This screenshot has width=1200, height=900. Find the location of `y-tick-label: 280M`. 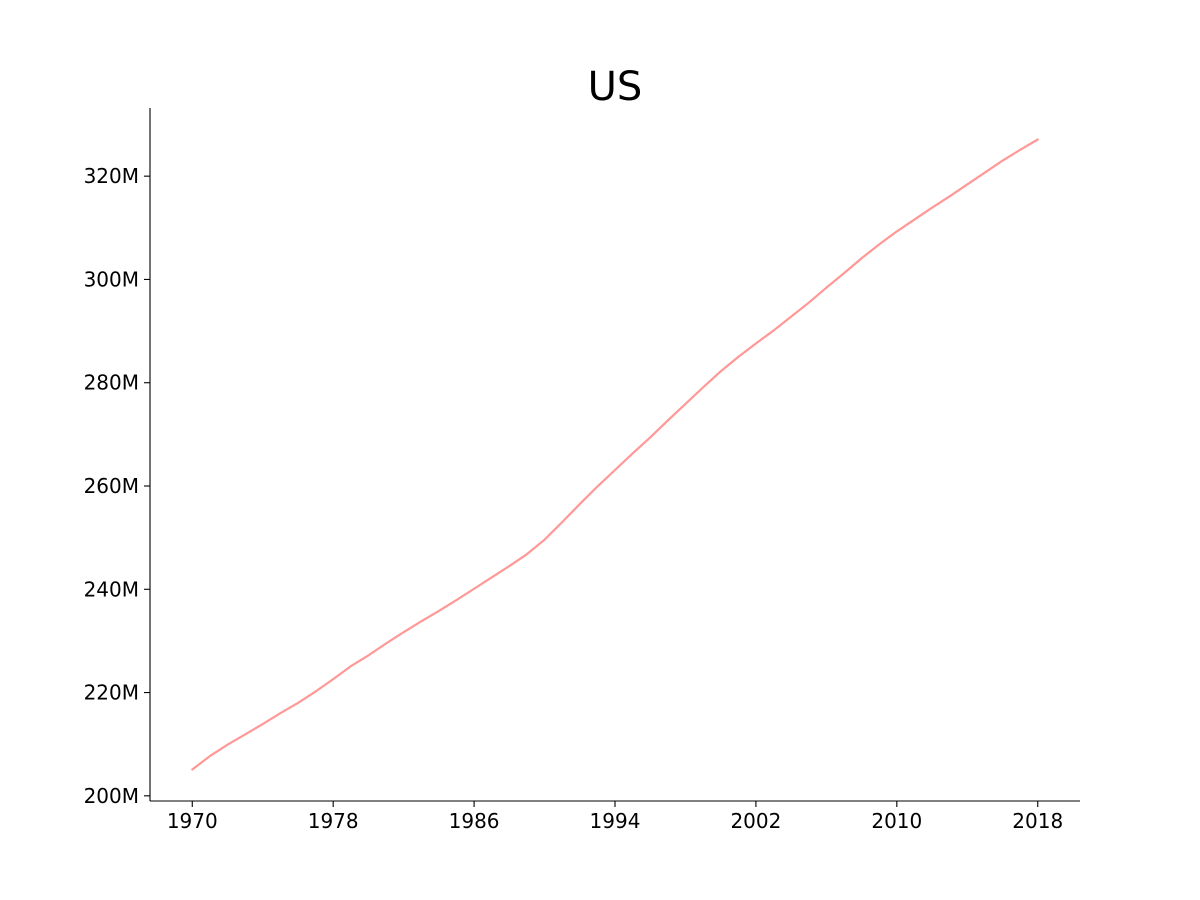

y-tick-label: 280M is located at coordinates (111, 383).